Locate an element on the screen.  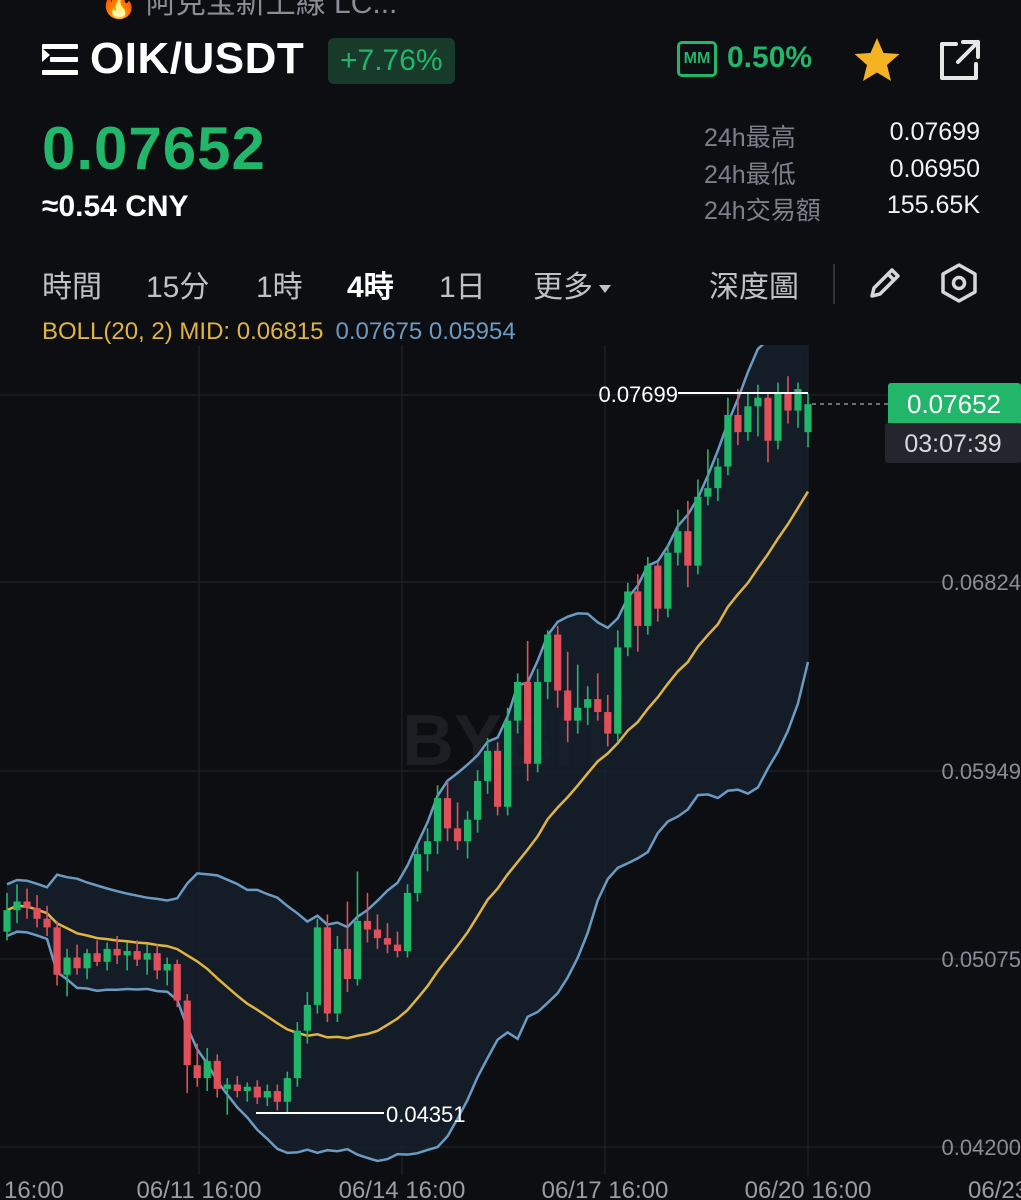
stat-value-volume: 155.65K is located at coordinates (933, 205).